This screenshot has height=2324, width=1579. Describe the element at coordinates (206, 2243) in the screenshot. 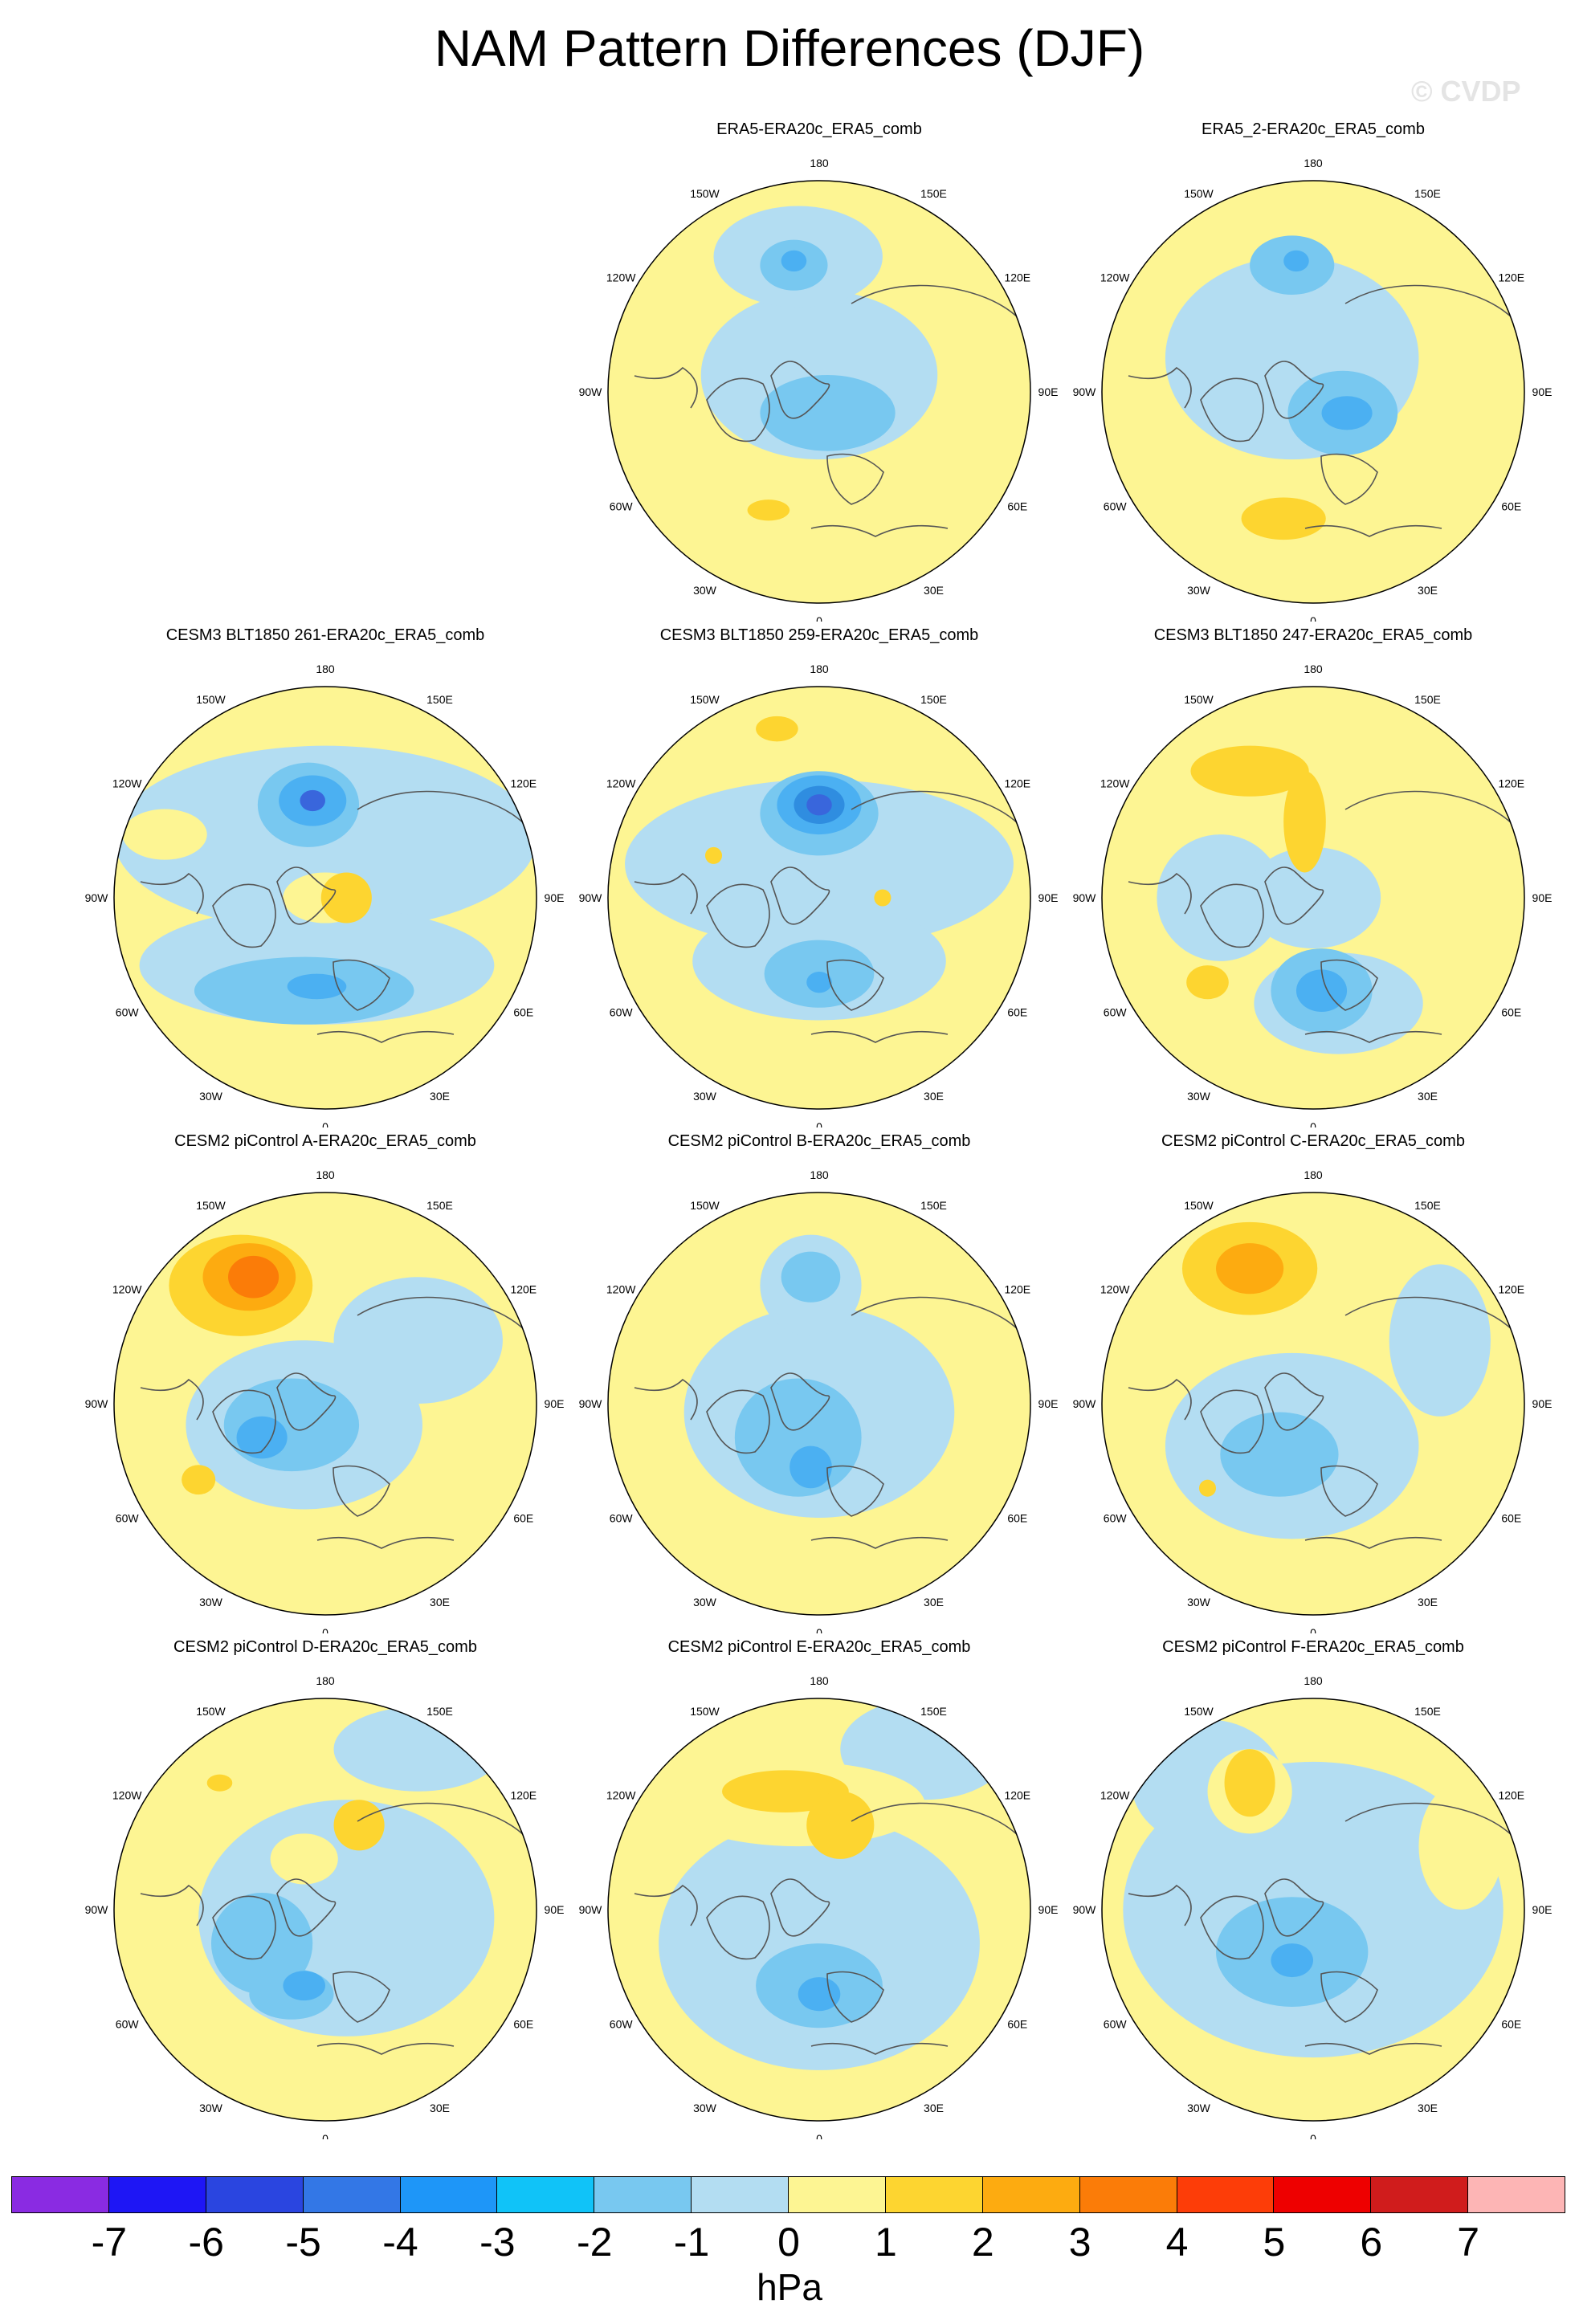

I see `colorbar-tick-label: -6` at that location.